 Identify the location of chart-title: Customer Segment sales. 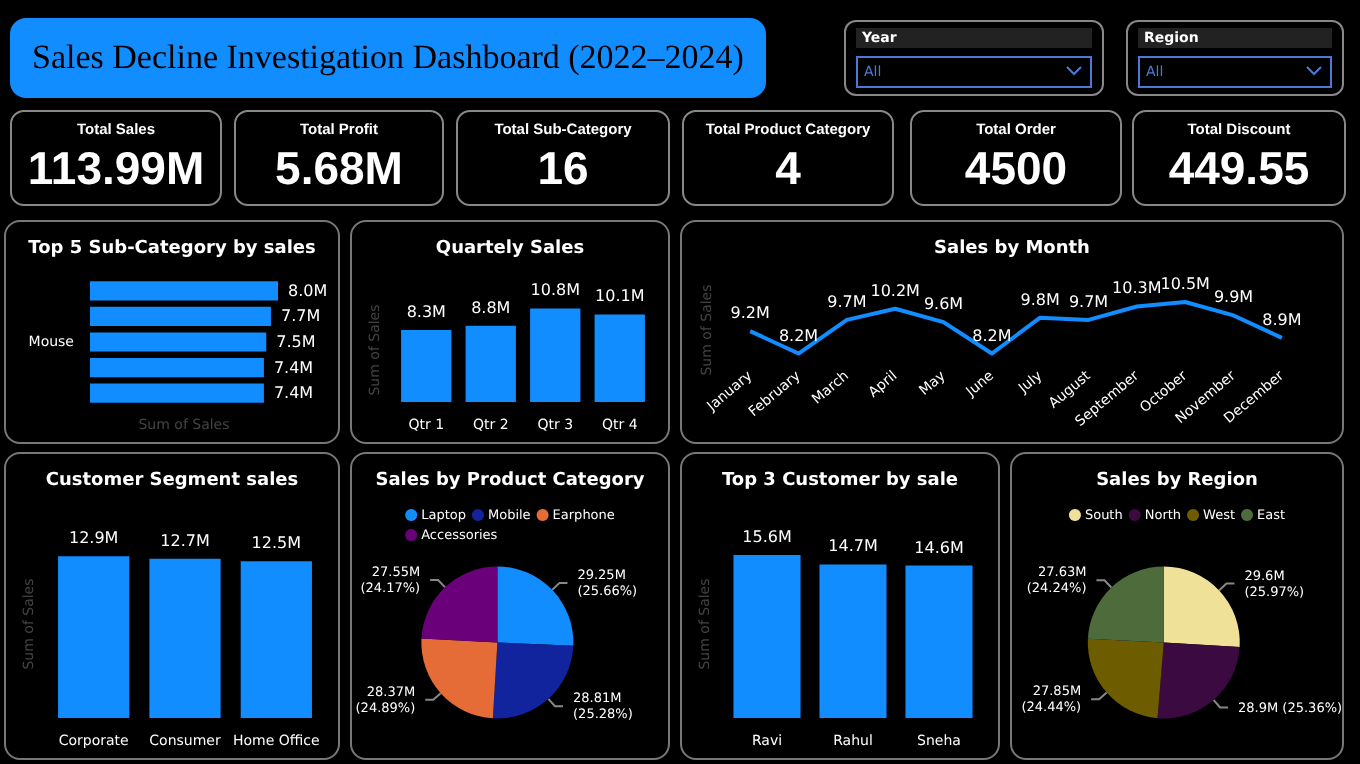
(172, 481).